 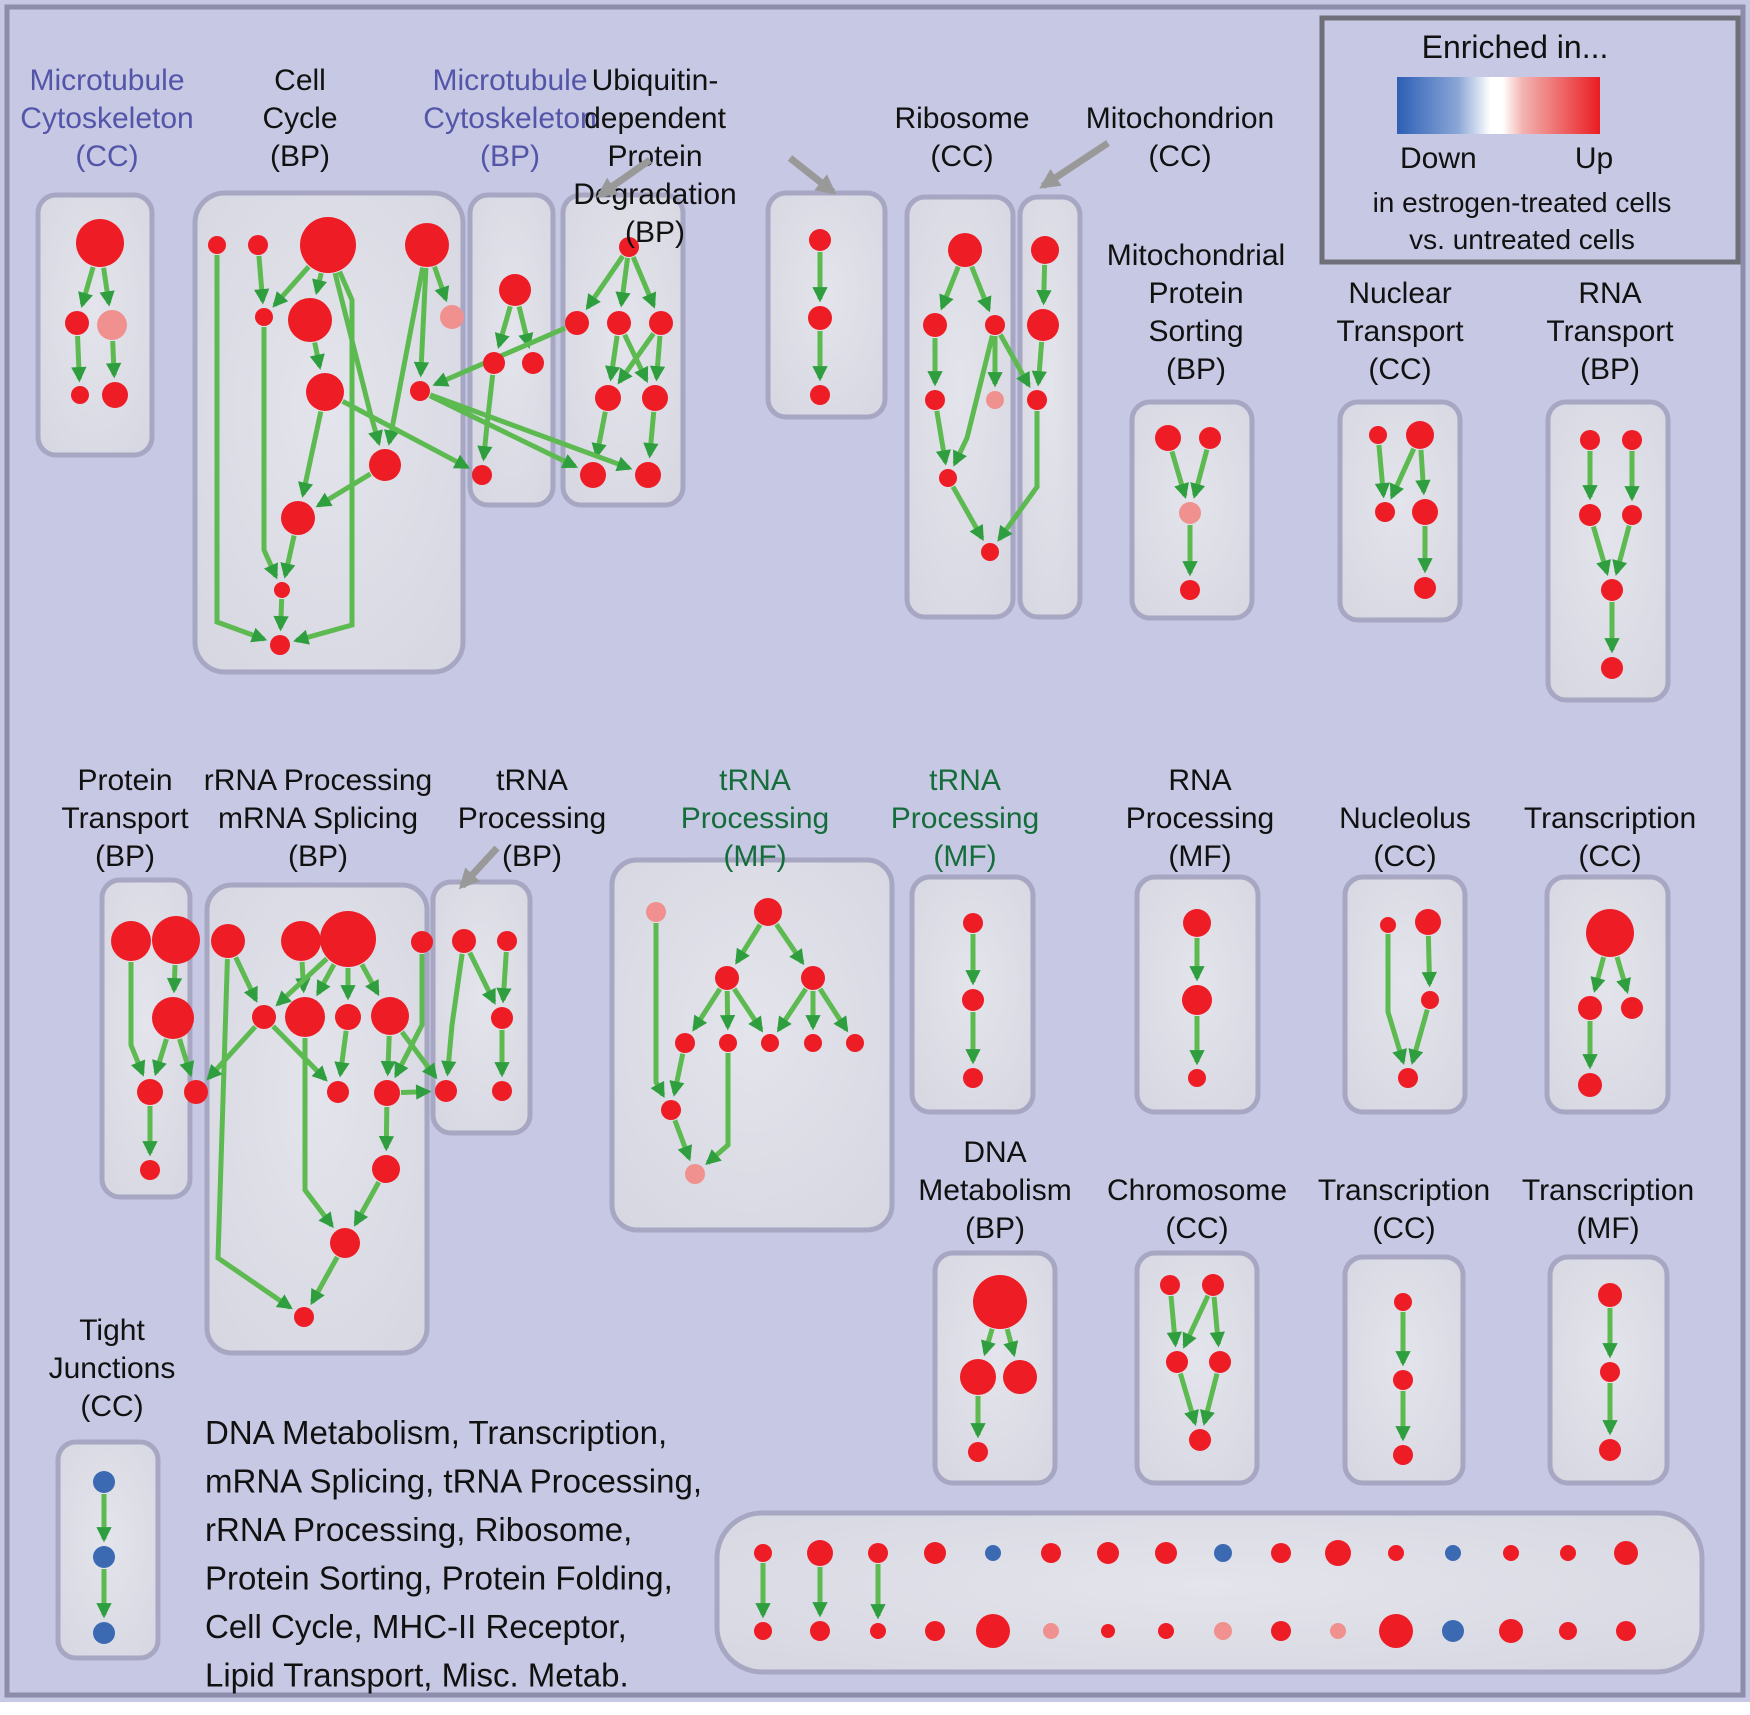 I want to click on cross-cluster-arrow, so click(x=1018, y=476).